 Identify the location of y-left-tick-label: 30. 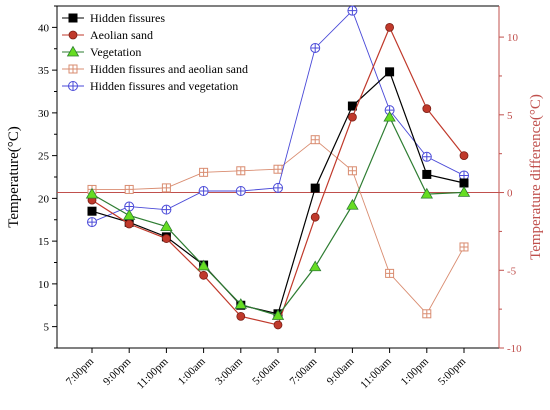
(44, 114).